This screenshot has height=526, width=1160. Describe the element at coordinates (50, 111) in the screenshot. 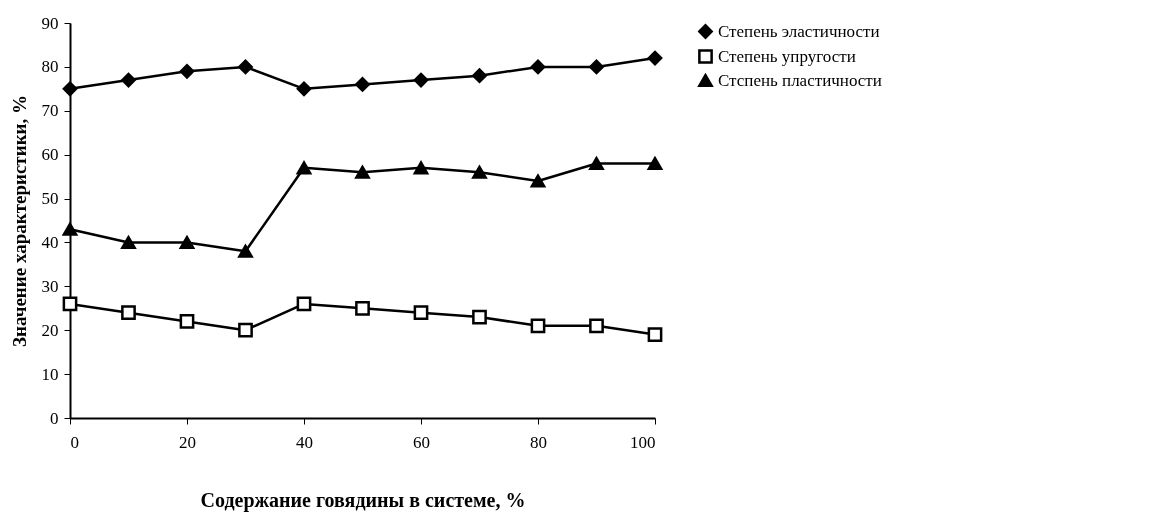

I see `y-tick-label: 70` at that location.